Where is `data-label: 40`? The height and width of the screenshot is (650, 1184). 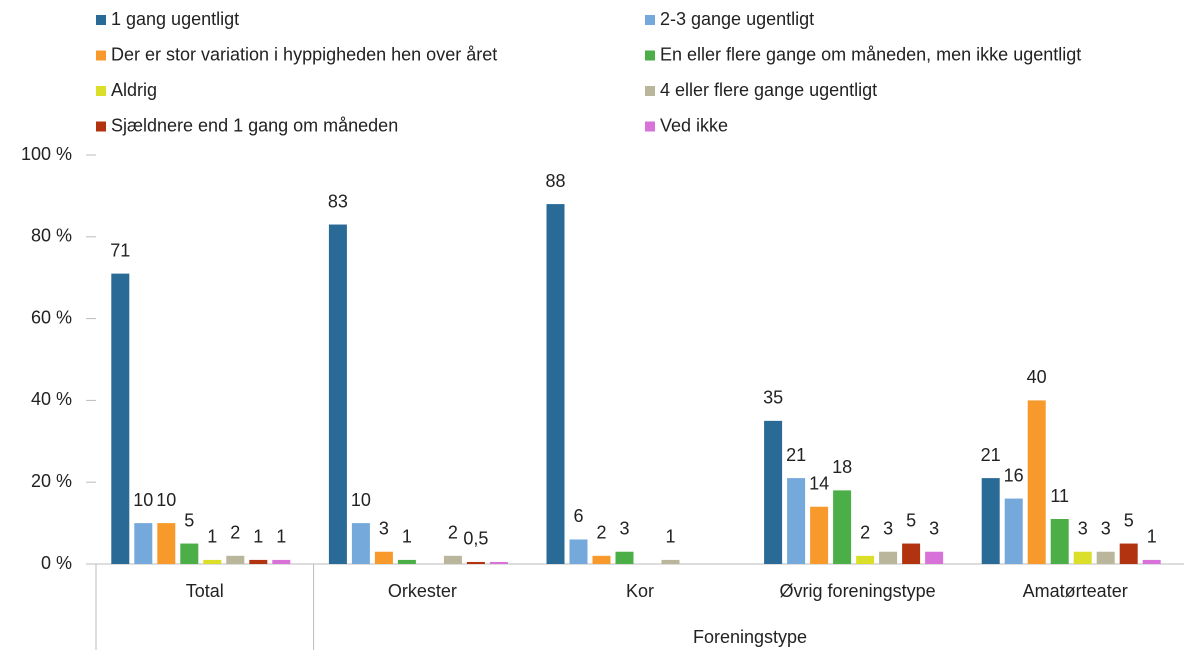
data-label: 40 is located at coordinates (1037, 377).